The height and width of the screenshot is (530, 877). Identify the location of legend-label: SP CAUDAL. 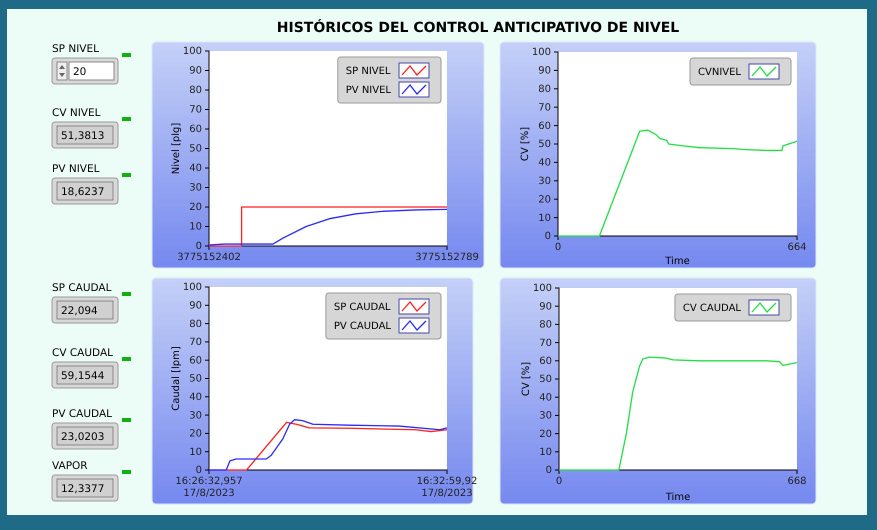
(362, 307).